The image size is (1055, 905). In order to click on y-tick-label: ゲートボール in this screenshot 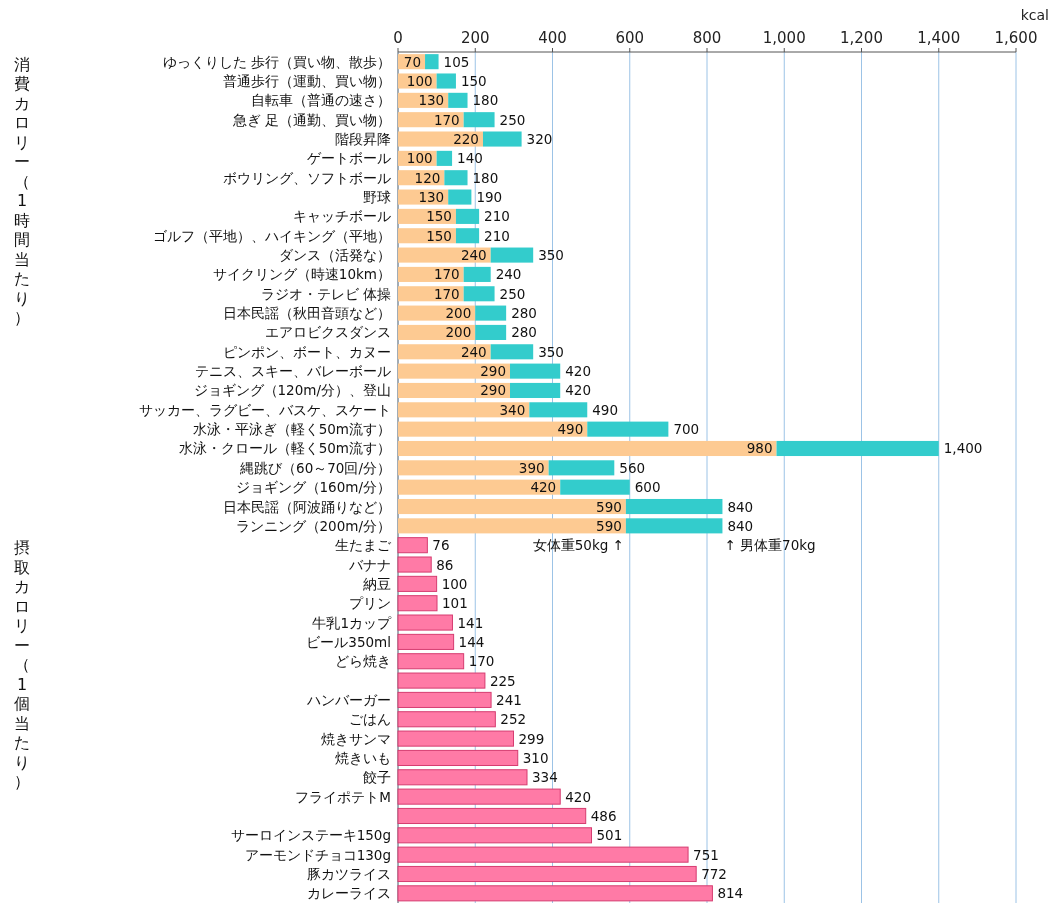, I will do `click(349, 158)`.